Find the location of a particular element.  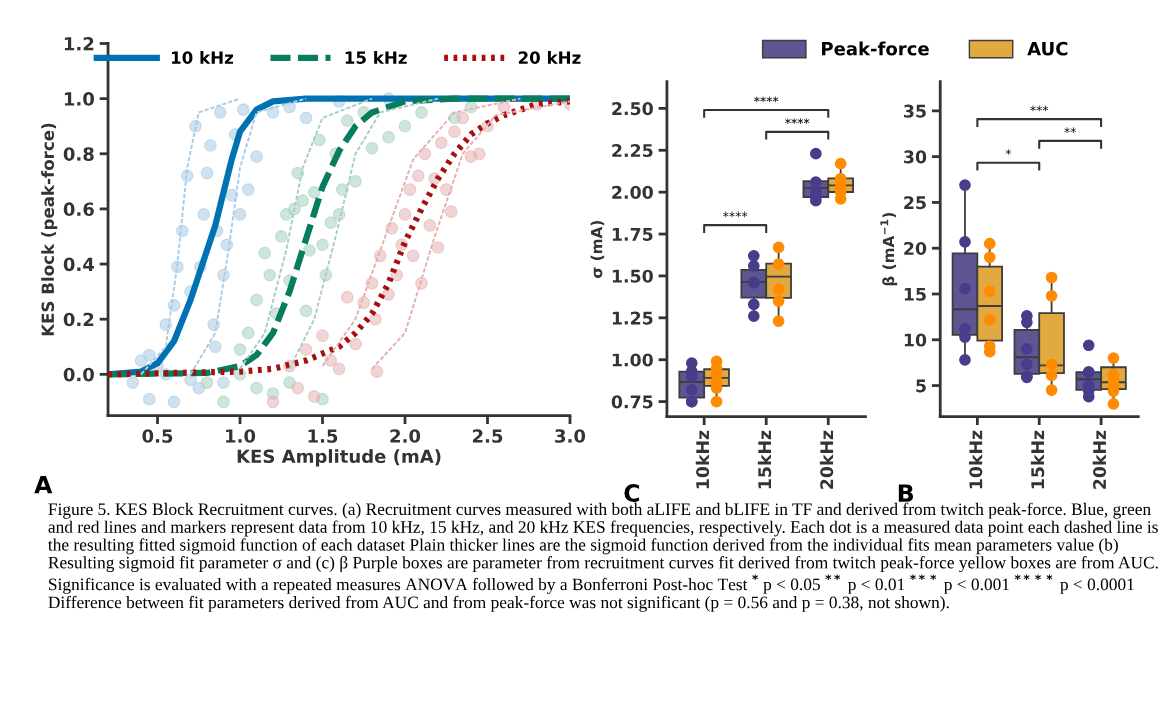

y-tick-label: 15 is located at coordinates (915, 294).